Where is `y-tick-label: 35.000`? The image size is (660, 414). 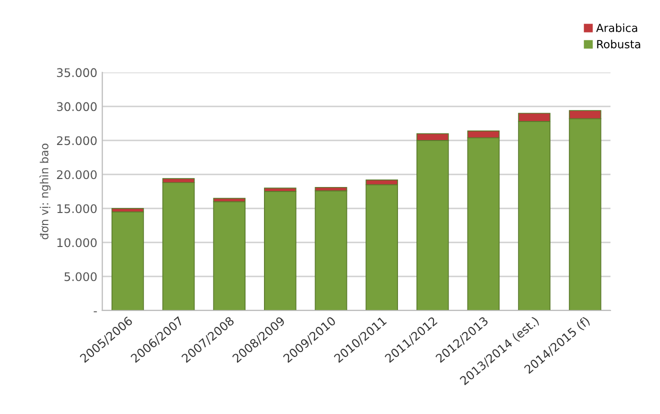 y-tick-label: 35.000 is located at coordinates (77, 73).